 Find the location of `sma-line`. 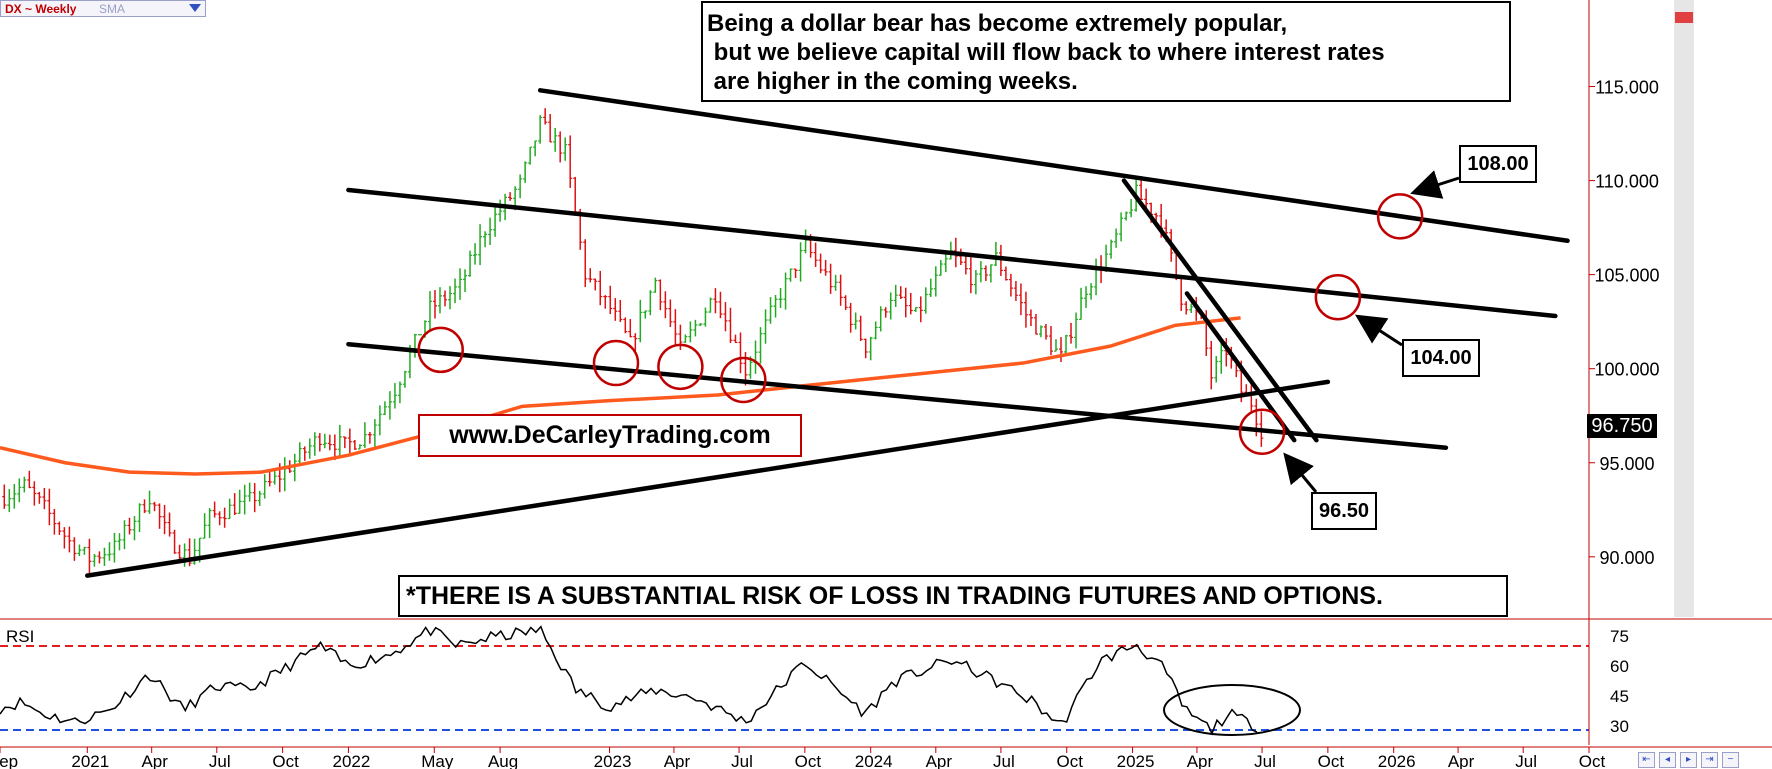

sma-line is located at coordinates (620, 396).